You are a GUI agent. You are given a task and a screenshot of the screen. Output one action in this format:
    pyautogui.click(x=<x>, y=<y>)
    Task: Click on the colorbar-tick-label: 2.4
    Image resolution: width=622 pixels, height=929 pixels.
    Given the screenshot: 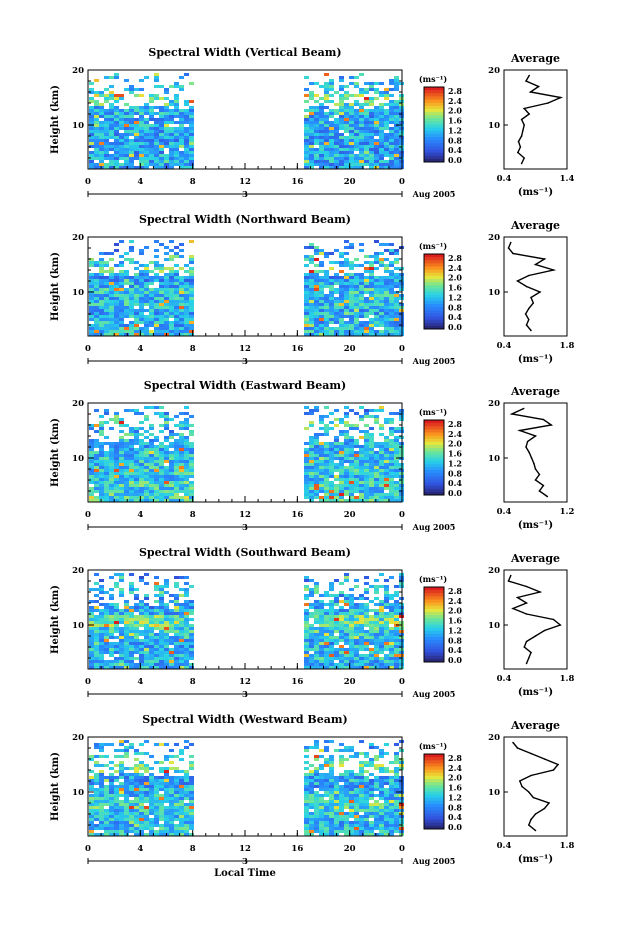 What is the action you would take?
    pyautogui.click(x=455, y=434)
    